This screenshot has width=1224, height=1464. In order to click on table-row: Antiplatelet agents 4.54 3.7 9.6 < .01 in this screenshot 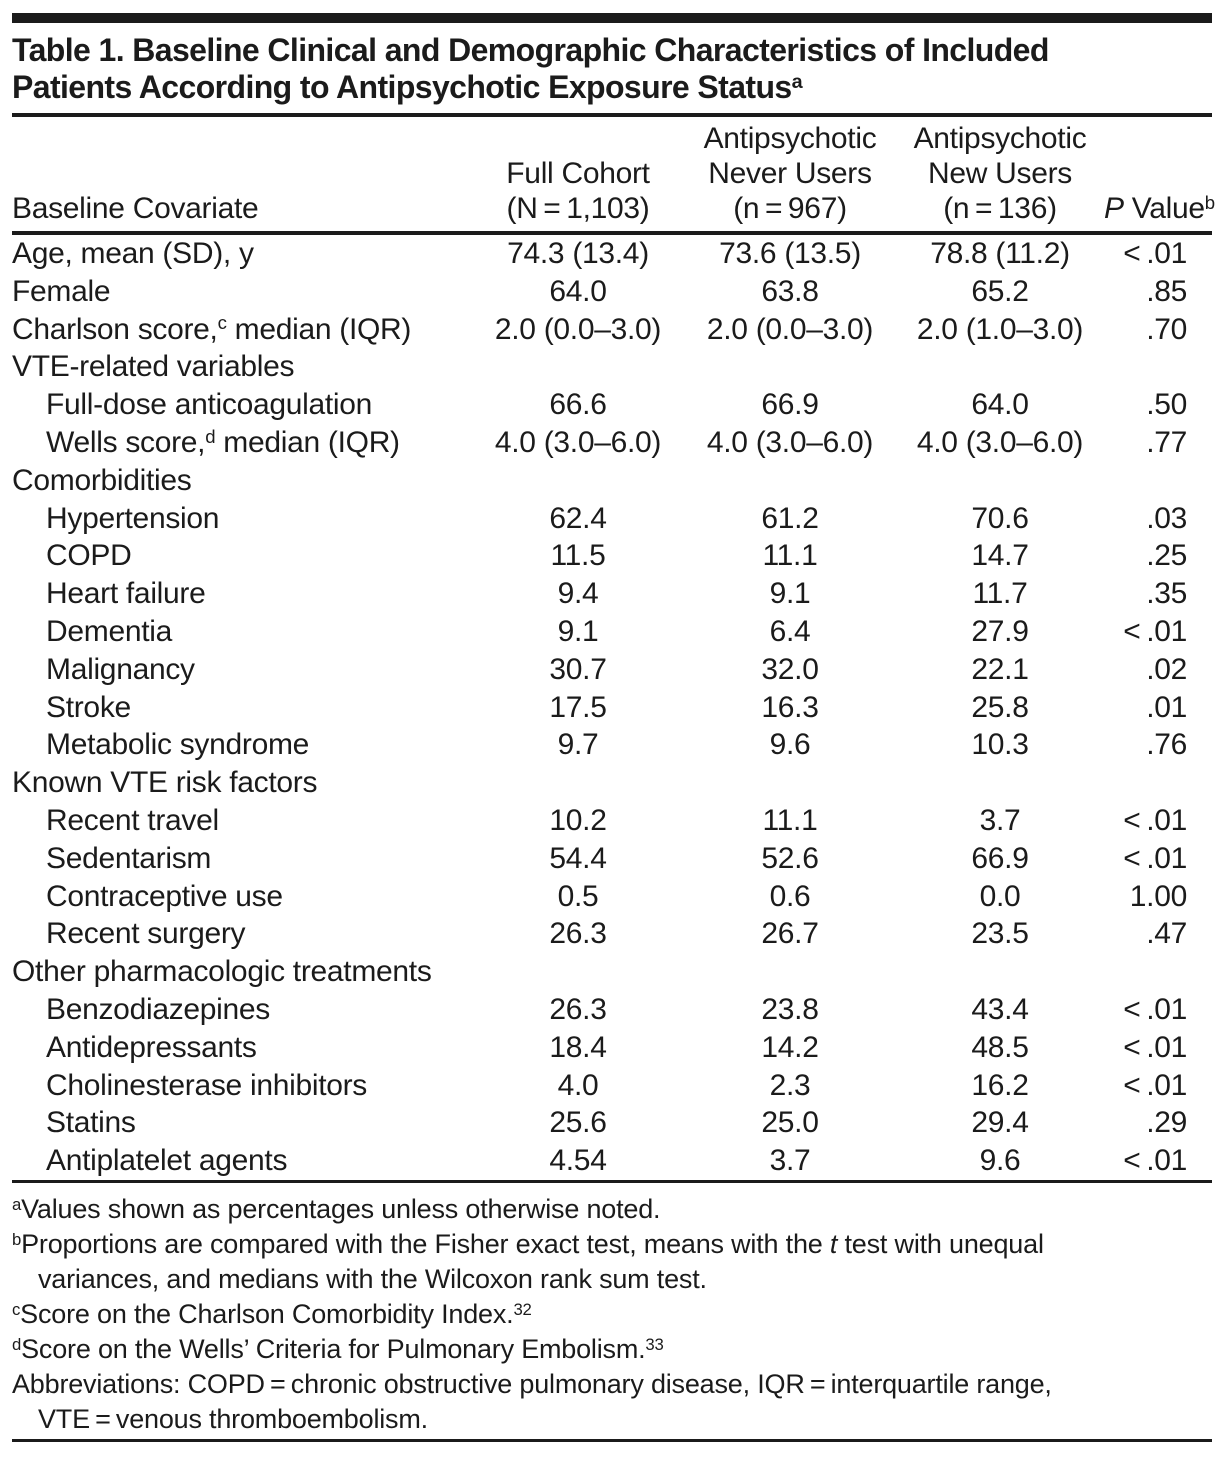, I will do `click(612, 1161)`.